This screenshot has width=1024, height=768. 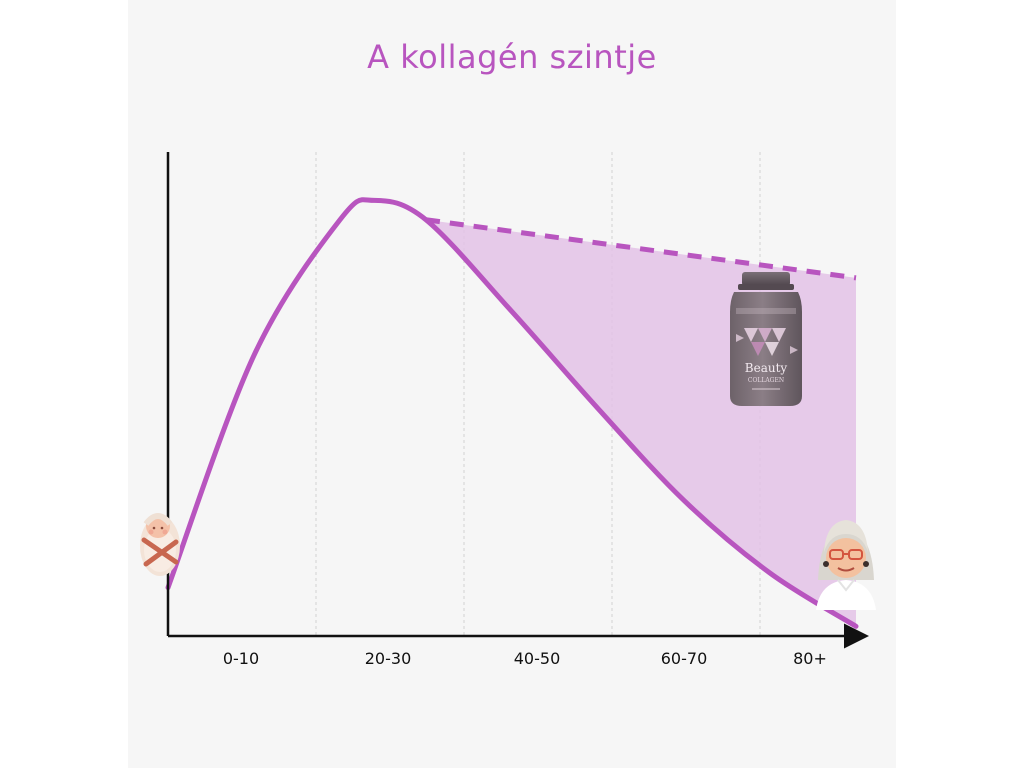 What do you see at coordinates (810, 658) in the screenshot?
I see `x-tick-label: 80+` at bounding box center [810, 658].